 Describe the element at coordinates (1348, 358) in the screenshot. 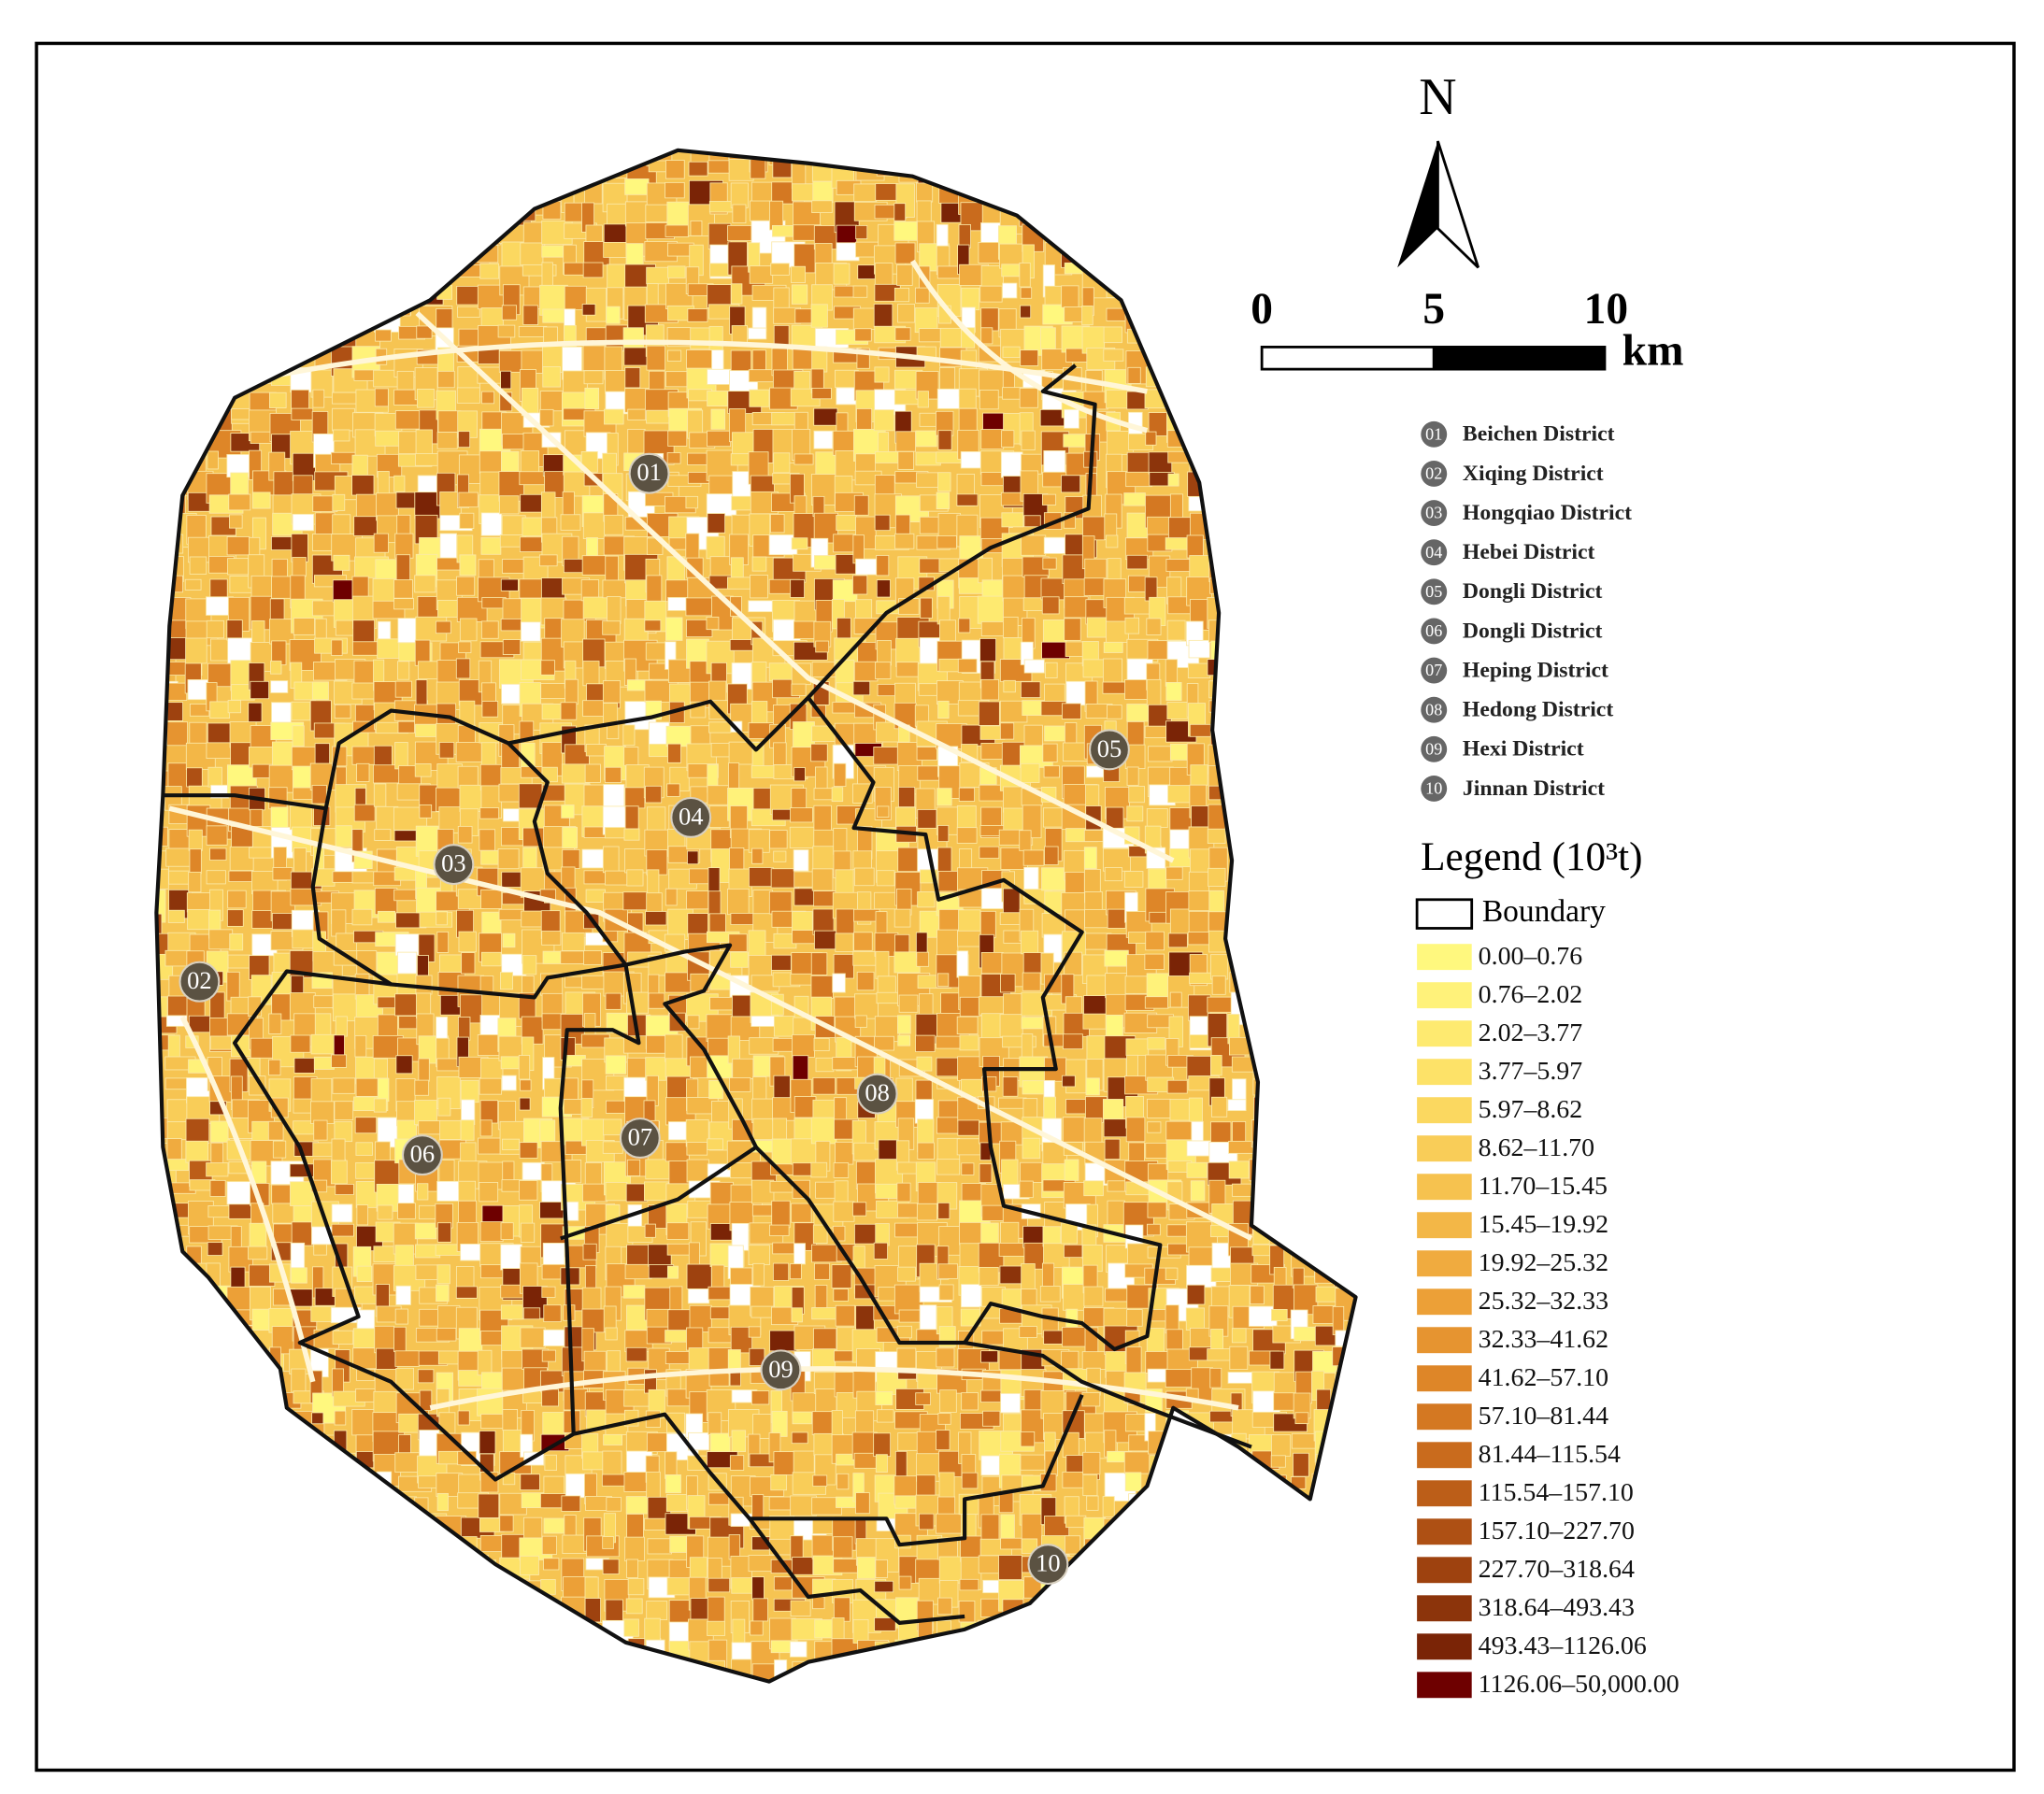

I see `scale-segment` at that location.